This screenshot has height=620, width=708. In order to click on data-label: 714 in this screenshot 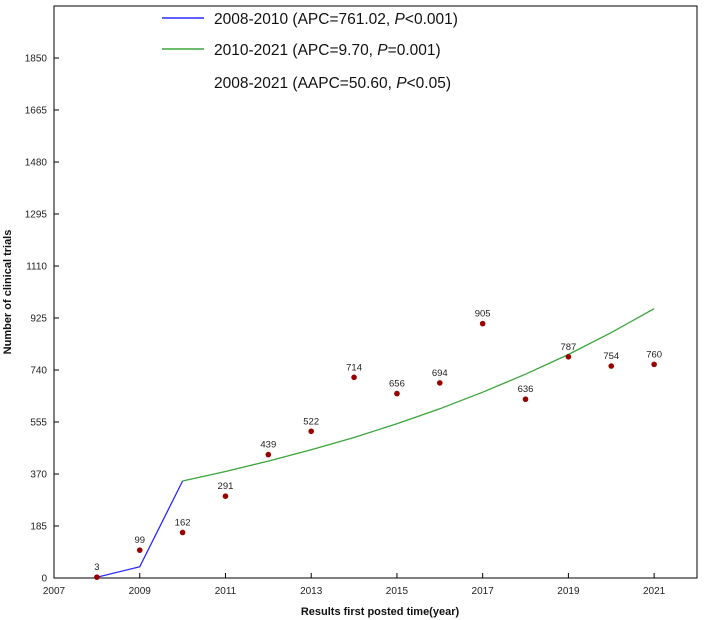, I will do `click(354, 367)`.